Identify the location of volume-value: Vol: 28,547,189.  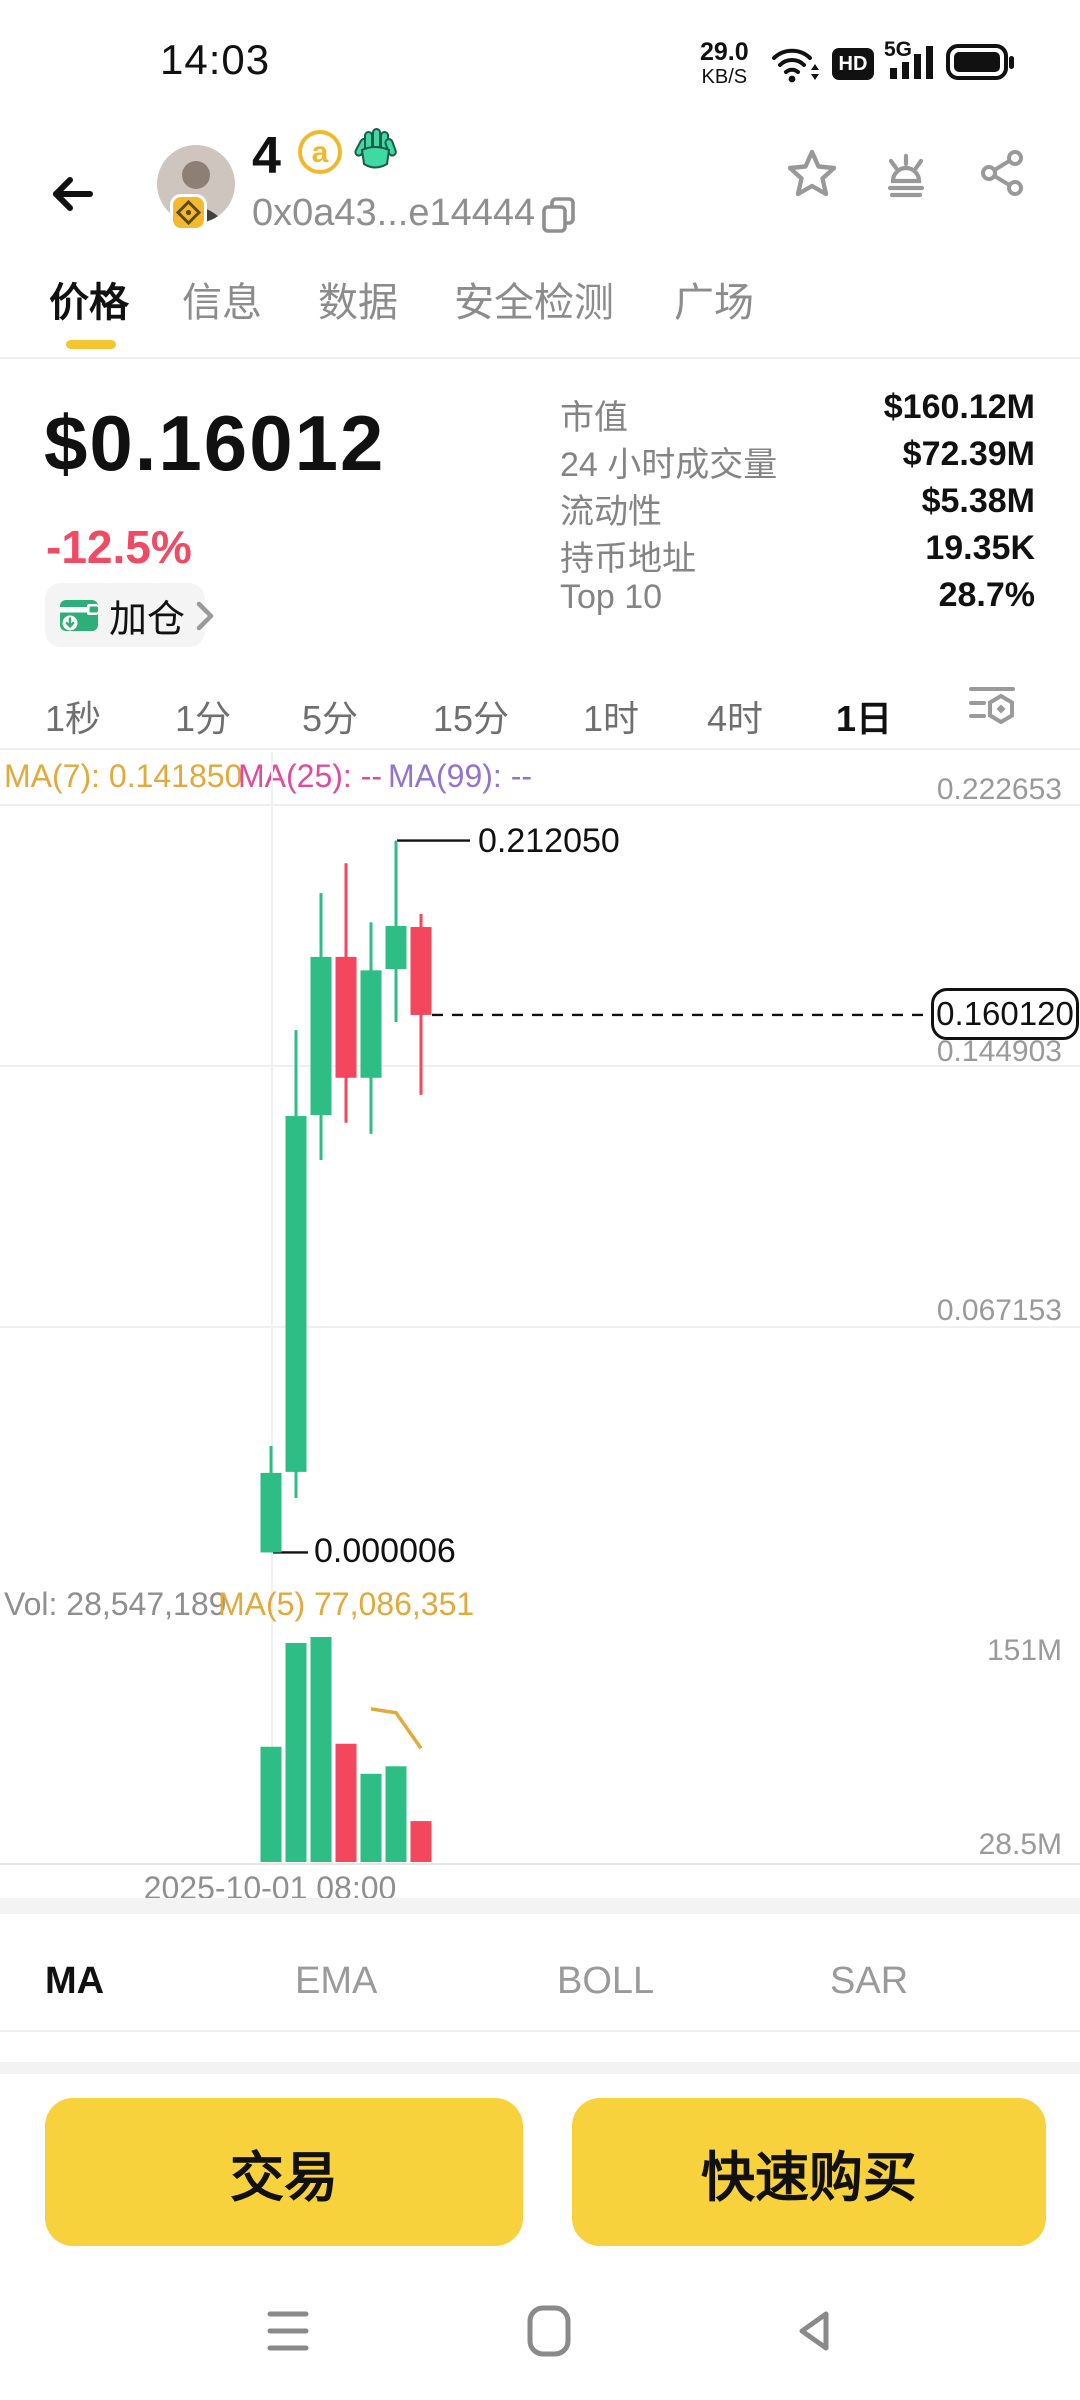
(115, 1604).